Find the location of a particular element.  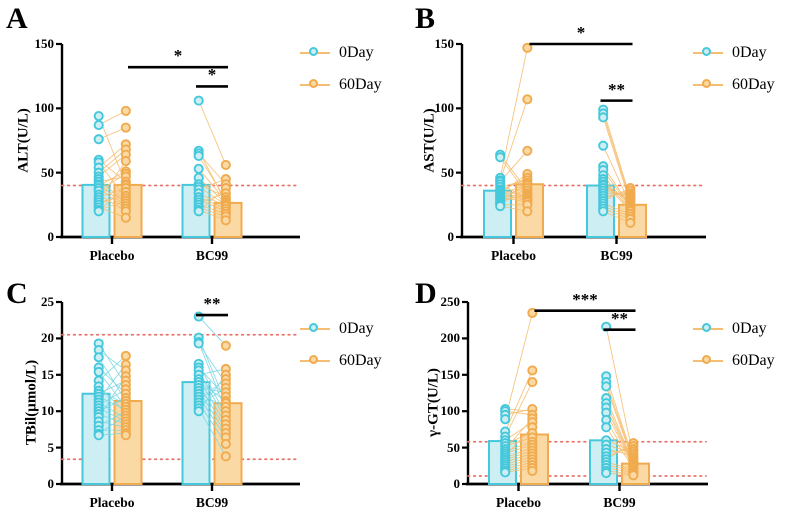

panel-c-letter: C is located at coordinates (17, 293).